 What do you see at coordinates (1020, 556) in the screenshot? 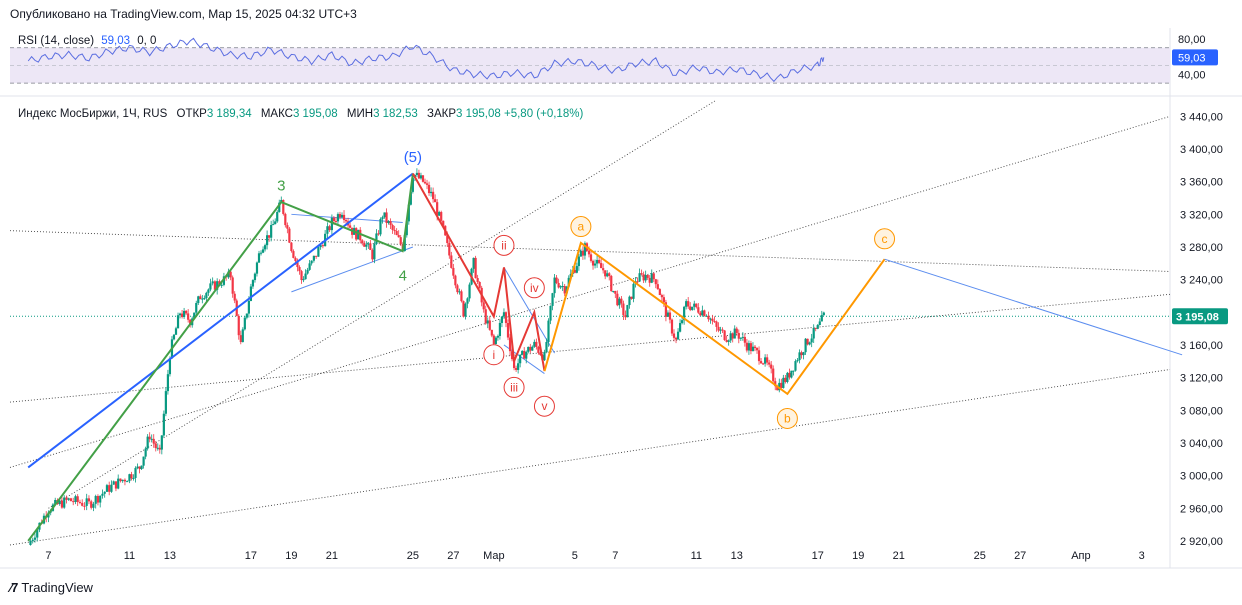
I see `date-tick-label: 27` at bounding box center [1020, 556].